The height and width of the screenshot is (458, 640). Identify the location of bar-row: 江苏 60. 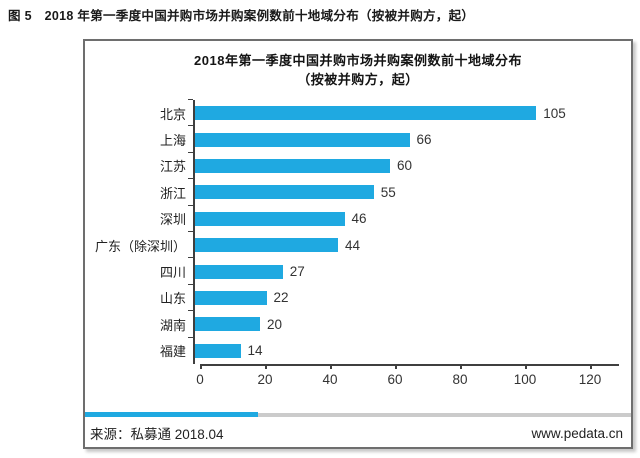
(358, 165).